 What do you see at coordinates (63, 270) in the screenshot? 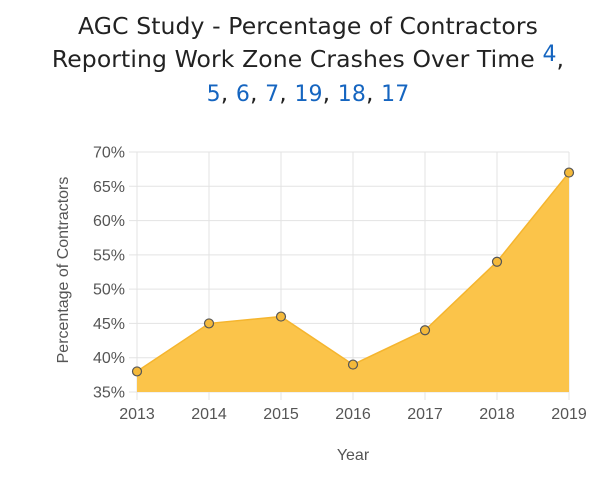
I see `y-axis-title: Percentage of Contractors` at bounding box center [63, 270].